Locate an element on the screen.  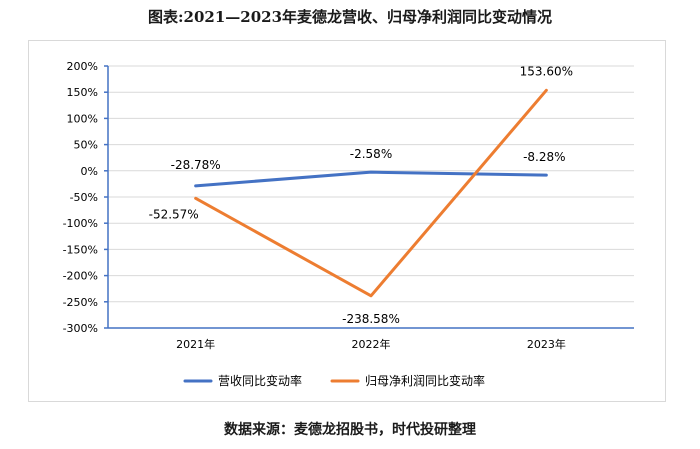
y-tick-label: -50% is located at coordinates (84, 197).